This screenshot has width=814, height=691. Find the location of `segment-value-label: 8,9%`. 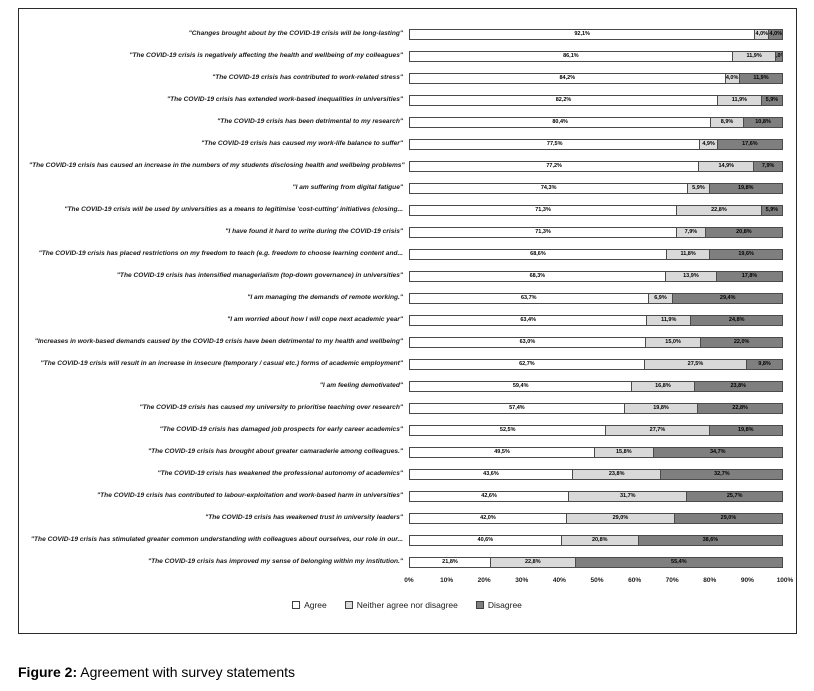

segment-value-label: 8,9% is located at coordinates (727, 122).